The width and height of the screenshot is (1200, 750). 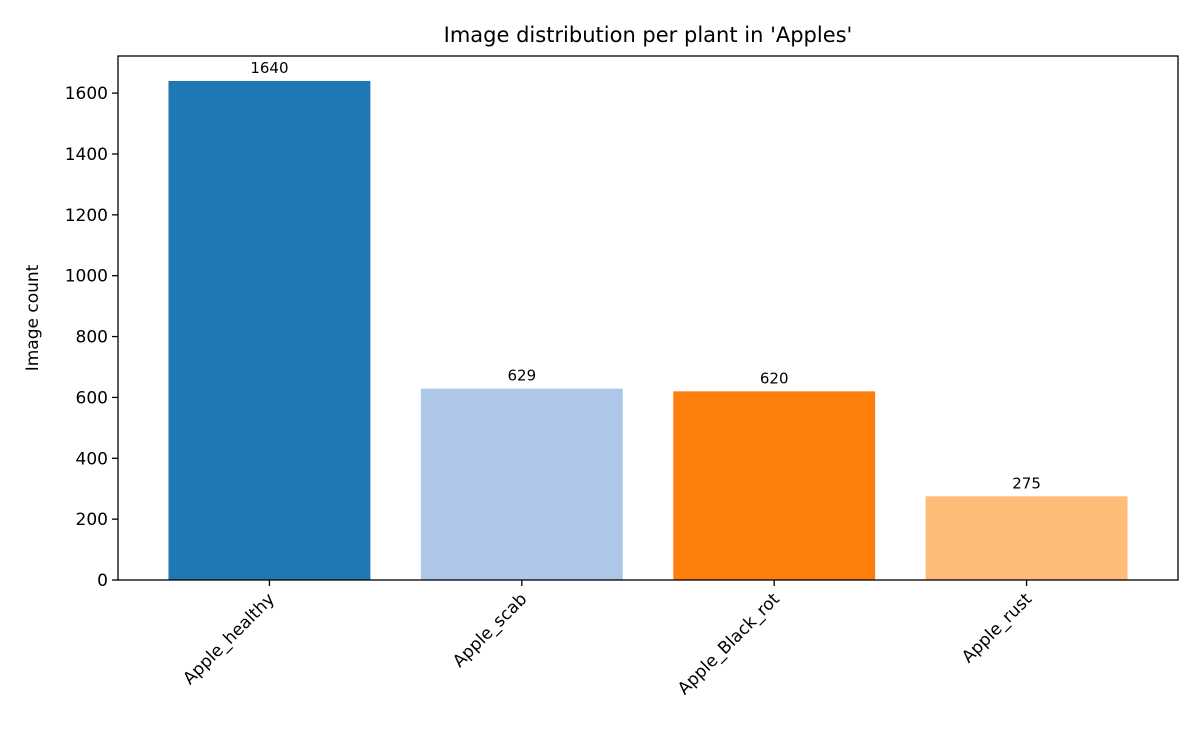 What do you see at coordinates (92, 459) in the screenshot?
I see `y-tick-label: 400` at bounding box center [92, 459].